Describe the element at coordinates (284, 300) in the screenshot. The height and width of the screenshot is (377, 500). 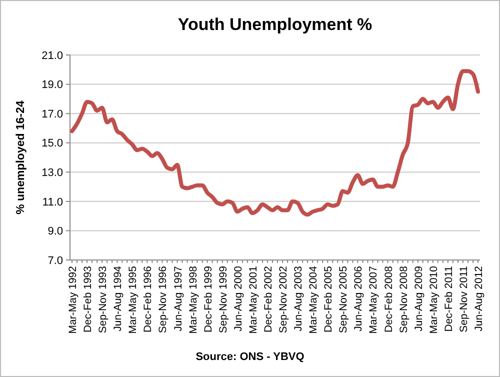
I see `x-tick-label: Sep-Nov 2002` at that location.